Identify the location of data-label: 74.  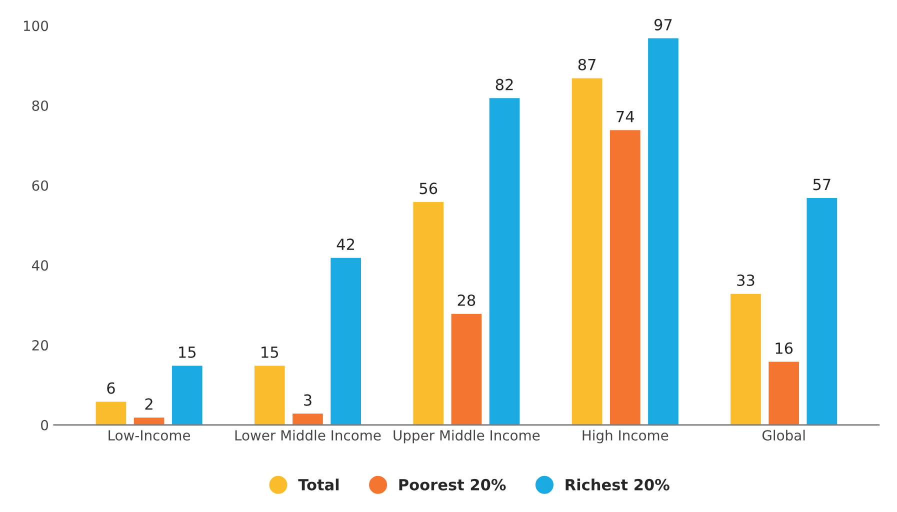
(625, 116).